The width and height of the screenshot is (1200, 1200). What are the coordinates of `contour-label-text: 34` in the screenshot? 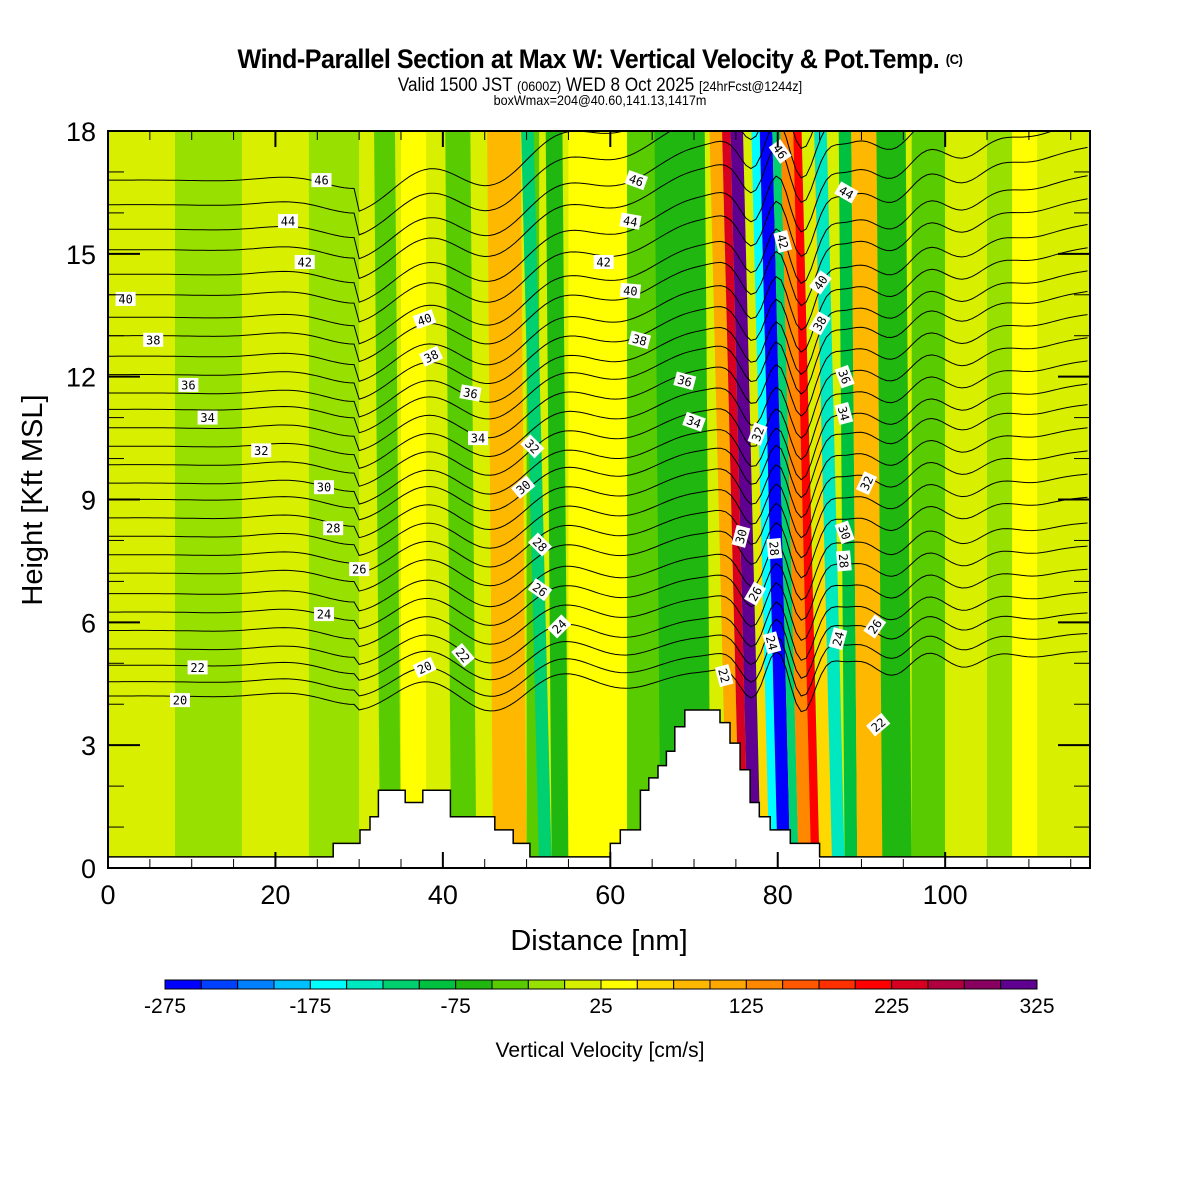 It's located at (843, 414).